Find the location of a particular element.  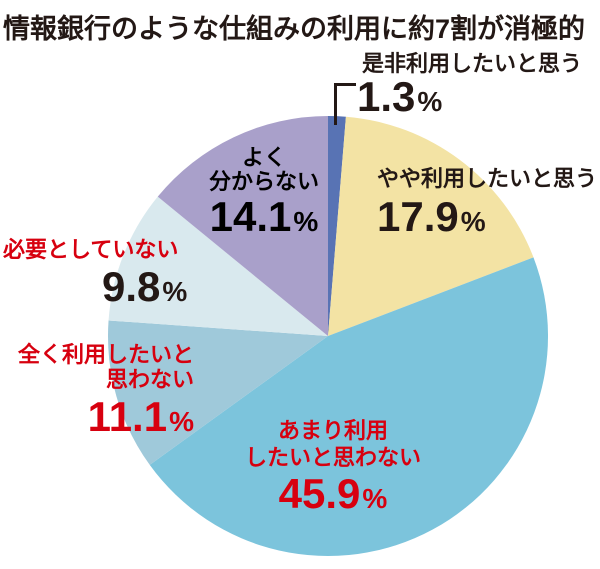

slice-label-dont-know: よく 分からない 14.1% is located at coordinates (264, 192).